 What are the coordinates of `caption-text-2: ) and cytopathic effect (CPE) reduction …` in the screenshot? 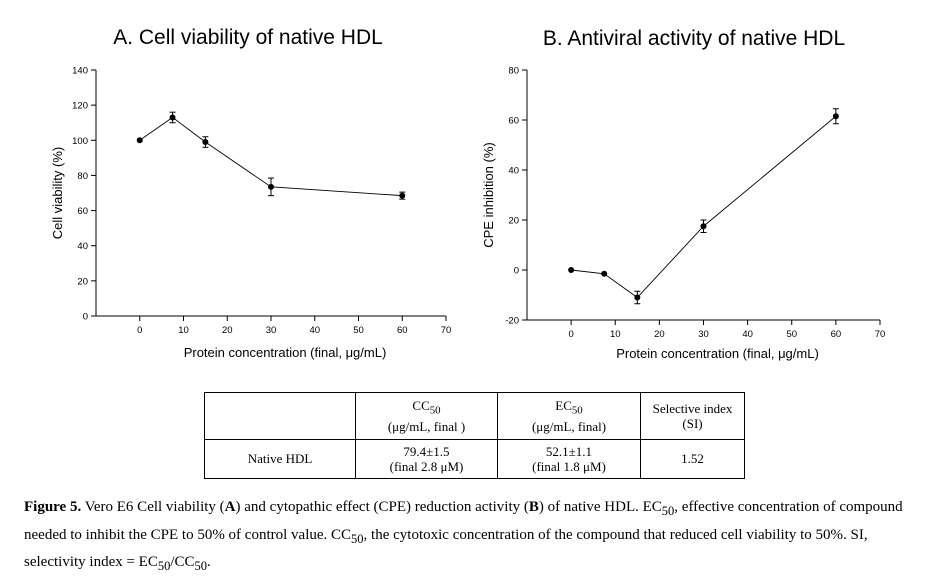 It's located at (382, 507).